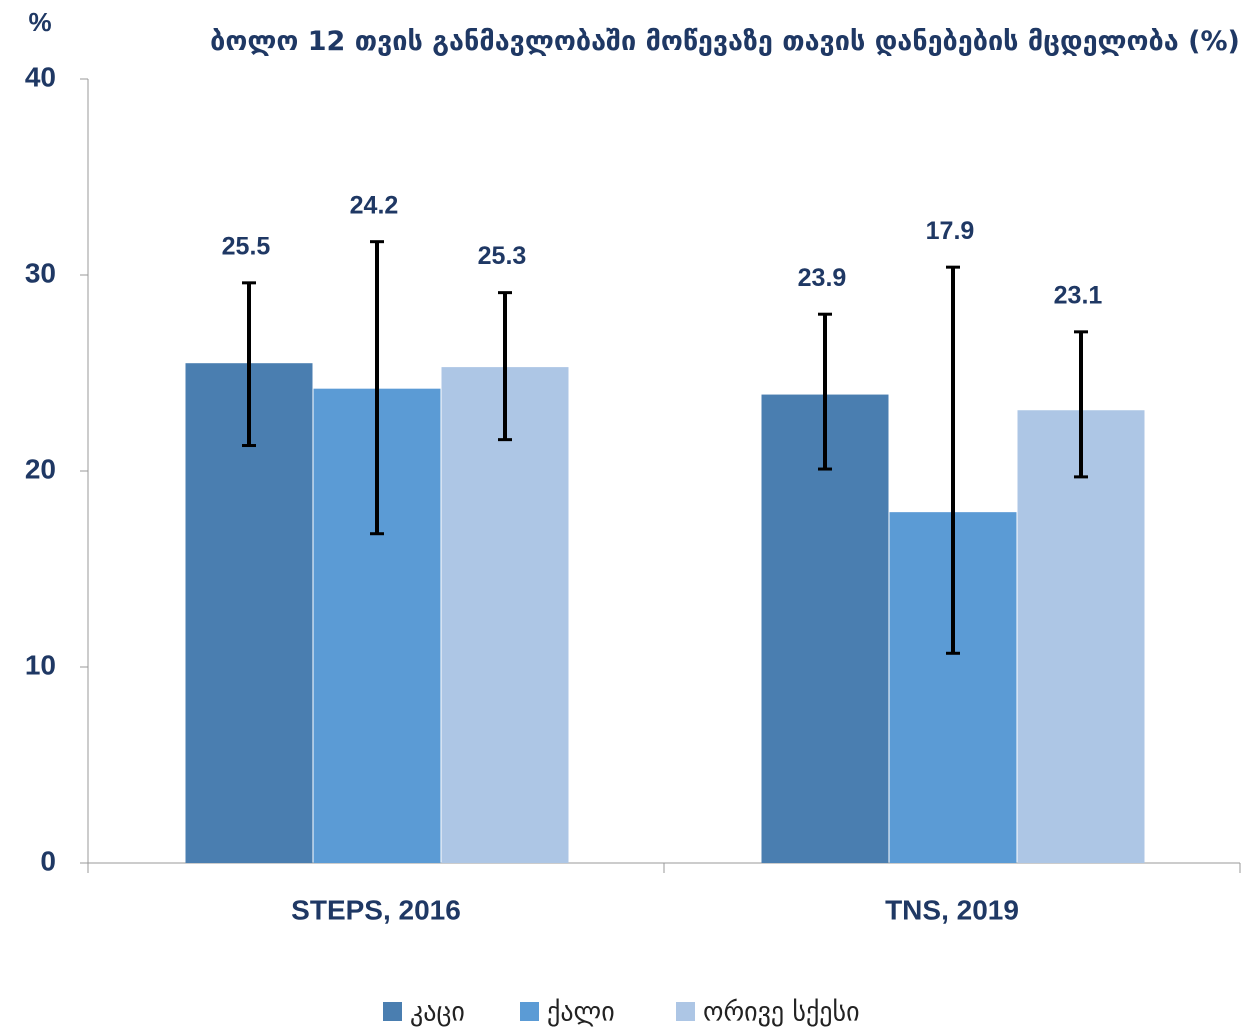 The image size is (1244, 1034). I want to click on value-label: 24.2, so click(374, 205).